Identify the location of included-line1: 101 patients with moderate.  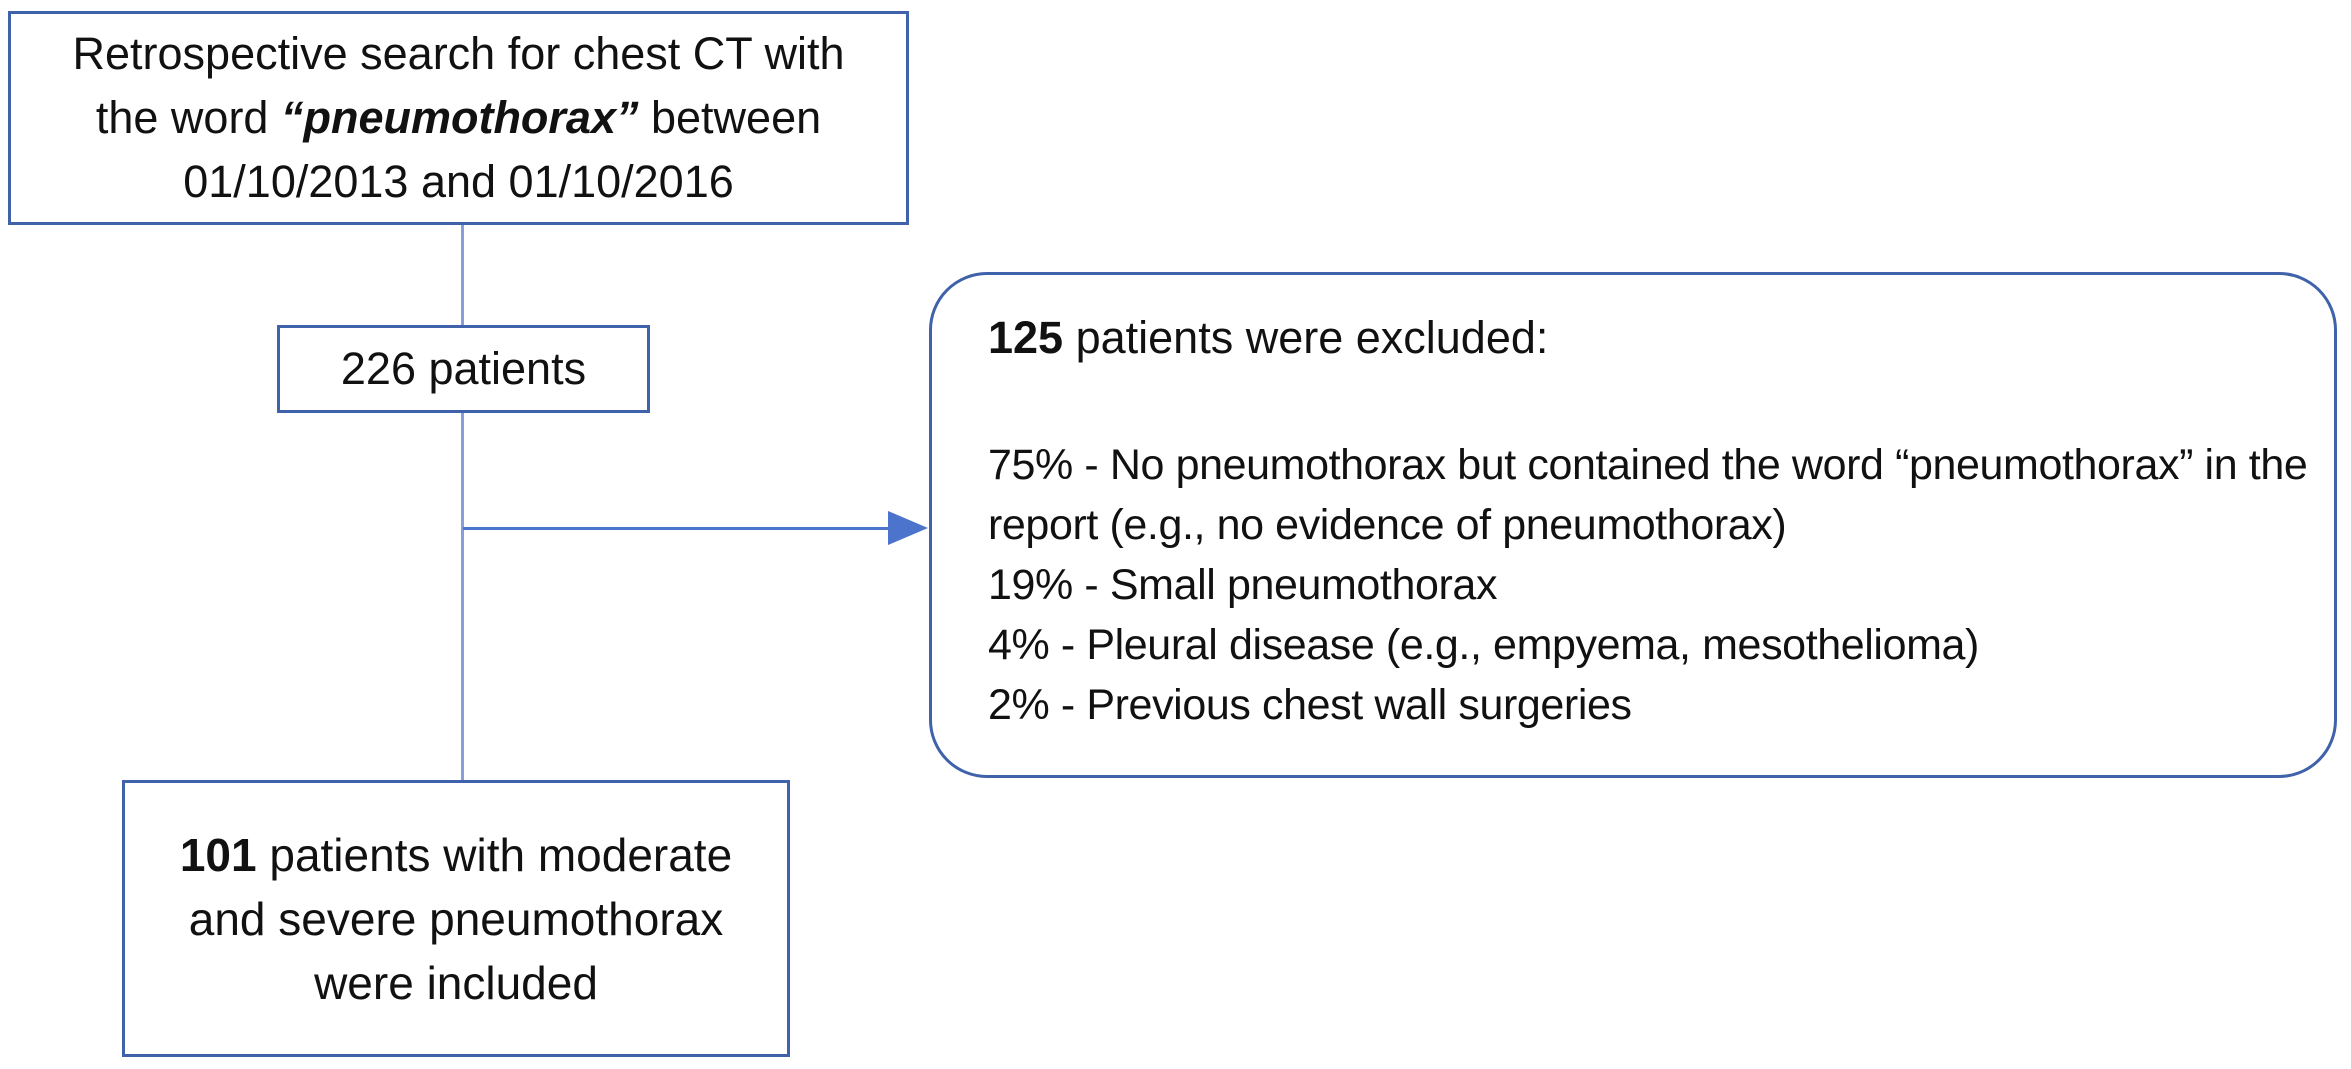
(456, 855).